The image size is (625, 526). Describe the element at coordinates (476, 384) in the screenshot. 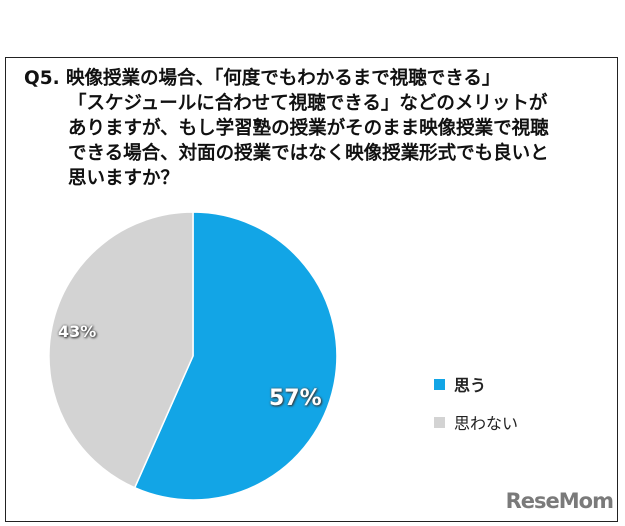

I see `legend-item-omou: 思う` at that location.